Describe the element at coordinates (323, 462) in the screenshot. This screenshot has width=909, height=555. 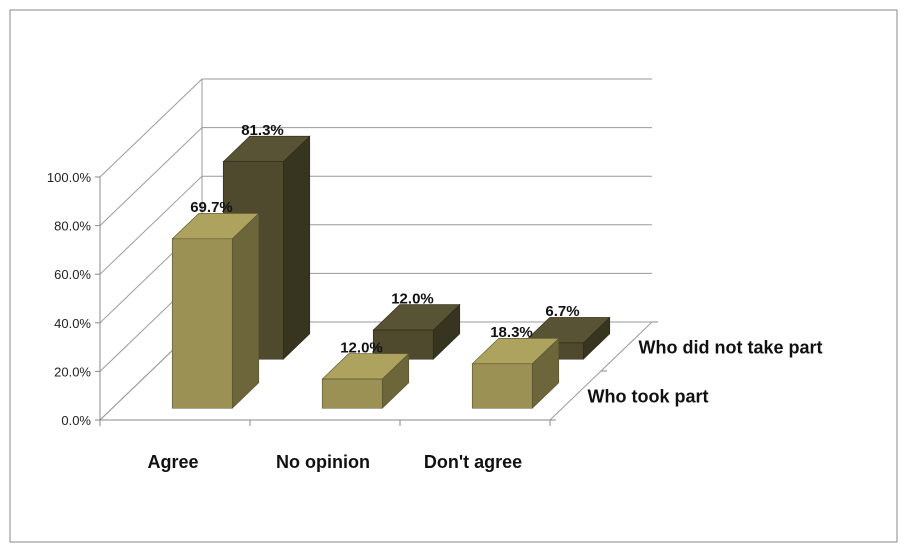
I see `category-label: No opinion` at that location.